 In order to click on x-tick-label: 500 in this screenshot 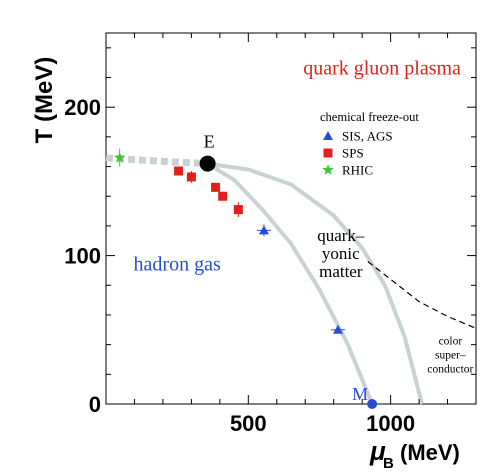, I will do `click(248, 423)`.